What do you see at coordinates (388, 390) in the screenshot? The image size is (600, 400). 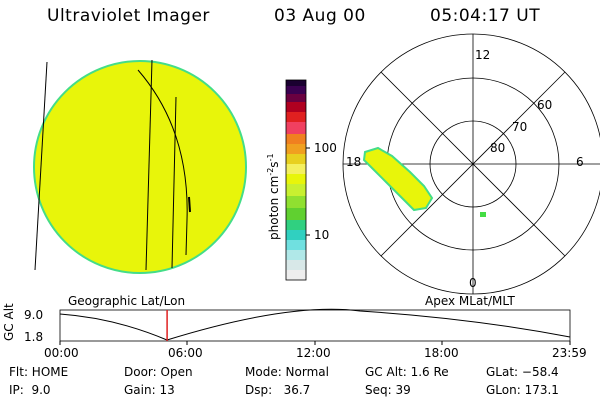 I see `status-seq: Seq: 39` at bounding box center [388, 390].